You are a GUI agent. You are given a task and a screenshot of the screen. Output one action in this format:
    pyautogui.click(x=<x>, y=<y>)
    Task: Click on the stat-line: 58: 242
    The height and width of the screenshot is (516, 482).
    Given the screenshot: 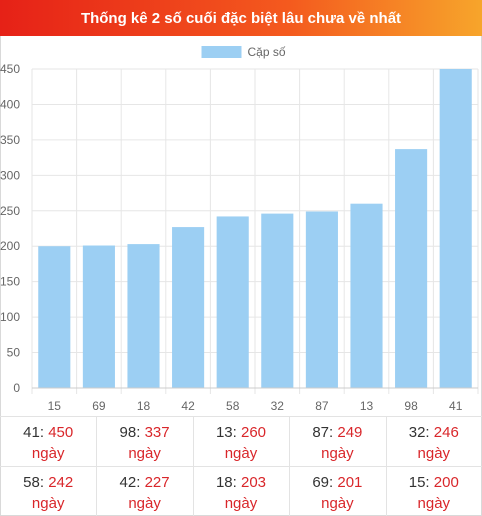 What is the action you would take?
    pyautogui.click(x=48, y=482)
    